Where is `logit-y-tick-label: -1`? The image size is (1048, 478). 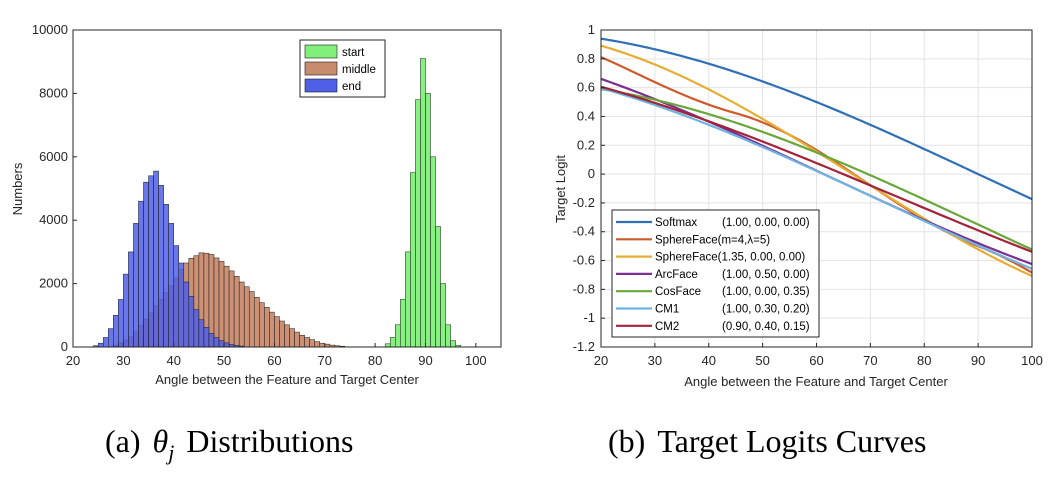 logit-y-tick-label: -1 is located at coordinates (589, 317).